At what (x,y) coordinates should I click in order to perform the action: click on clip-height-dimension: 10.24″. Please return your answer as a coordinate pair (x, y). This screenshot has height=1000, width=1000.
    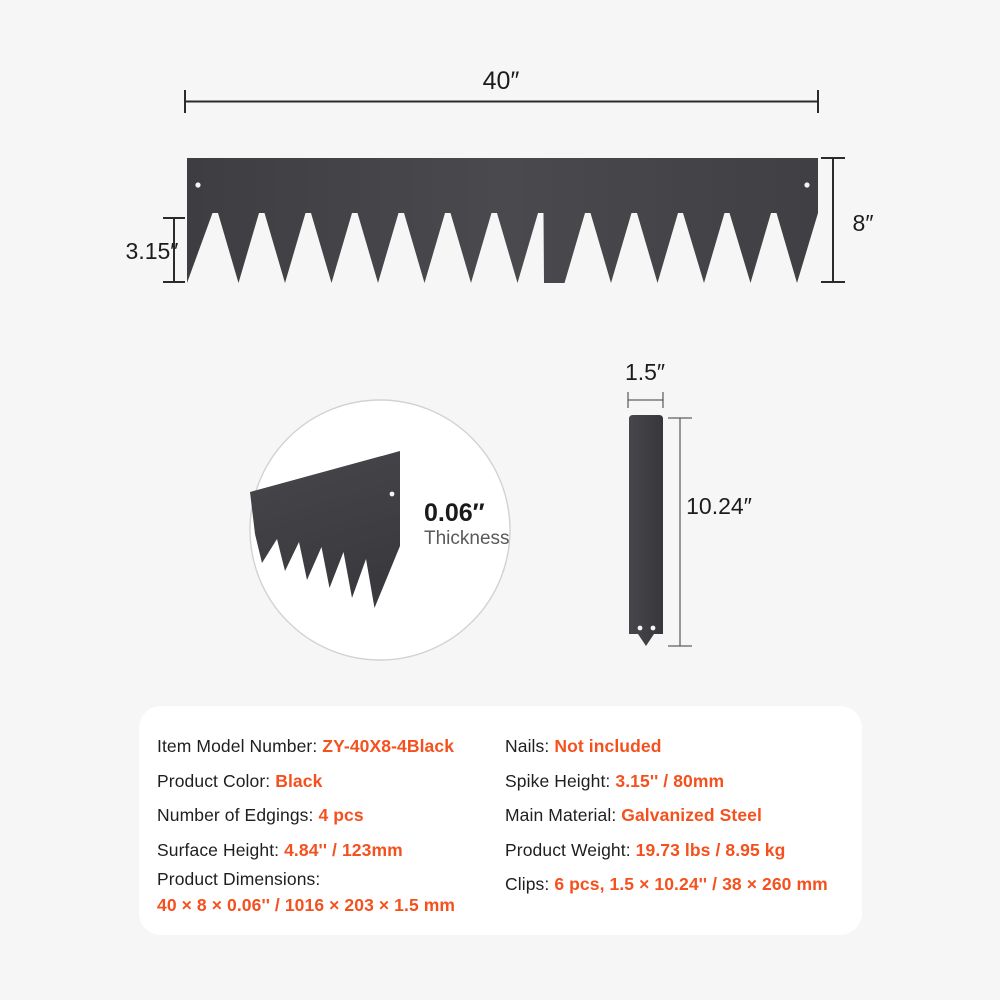
    Looking at the image, I should click on (710, 532).